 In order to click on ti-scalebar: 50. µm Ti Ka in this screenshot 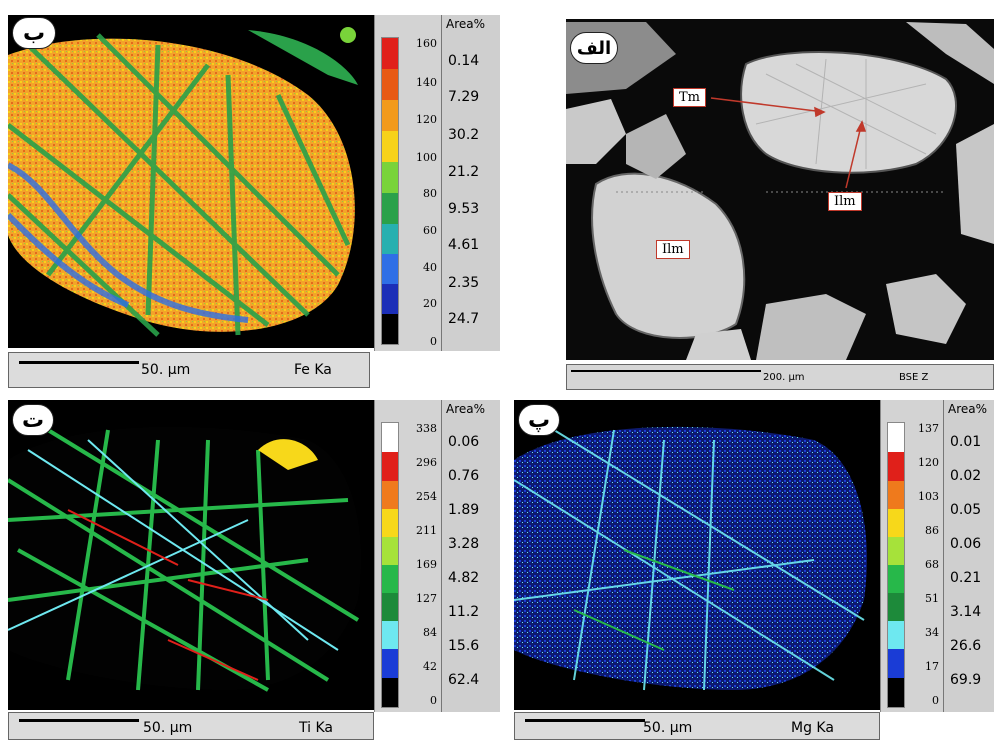, I will do `click(191, 726)`.